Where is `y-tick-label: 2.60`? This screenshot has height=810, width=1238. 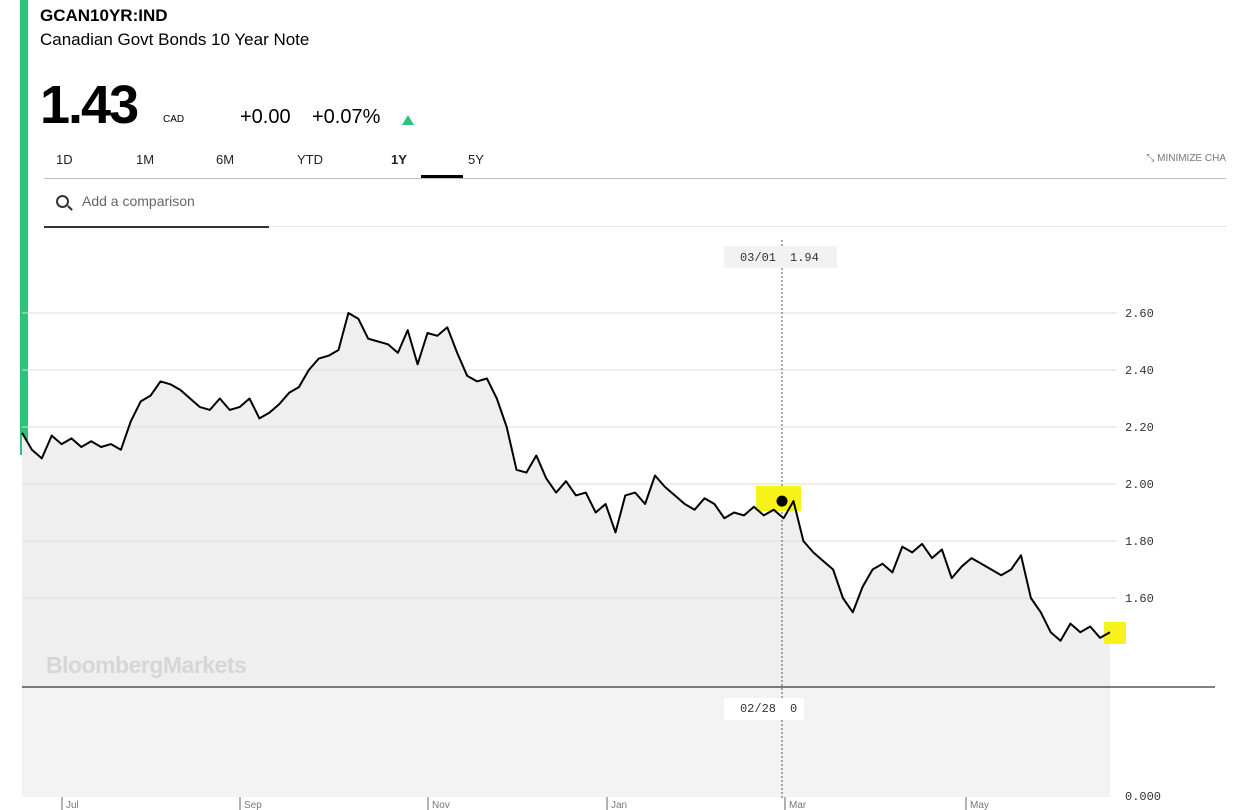
y-tick-label: 2.60 is located at coordinates (1139, 314).